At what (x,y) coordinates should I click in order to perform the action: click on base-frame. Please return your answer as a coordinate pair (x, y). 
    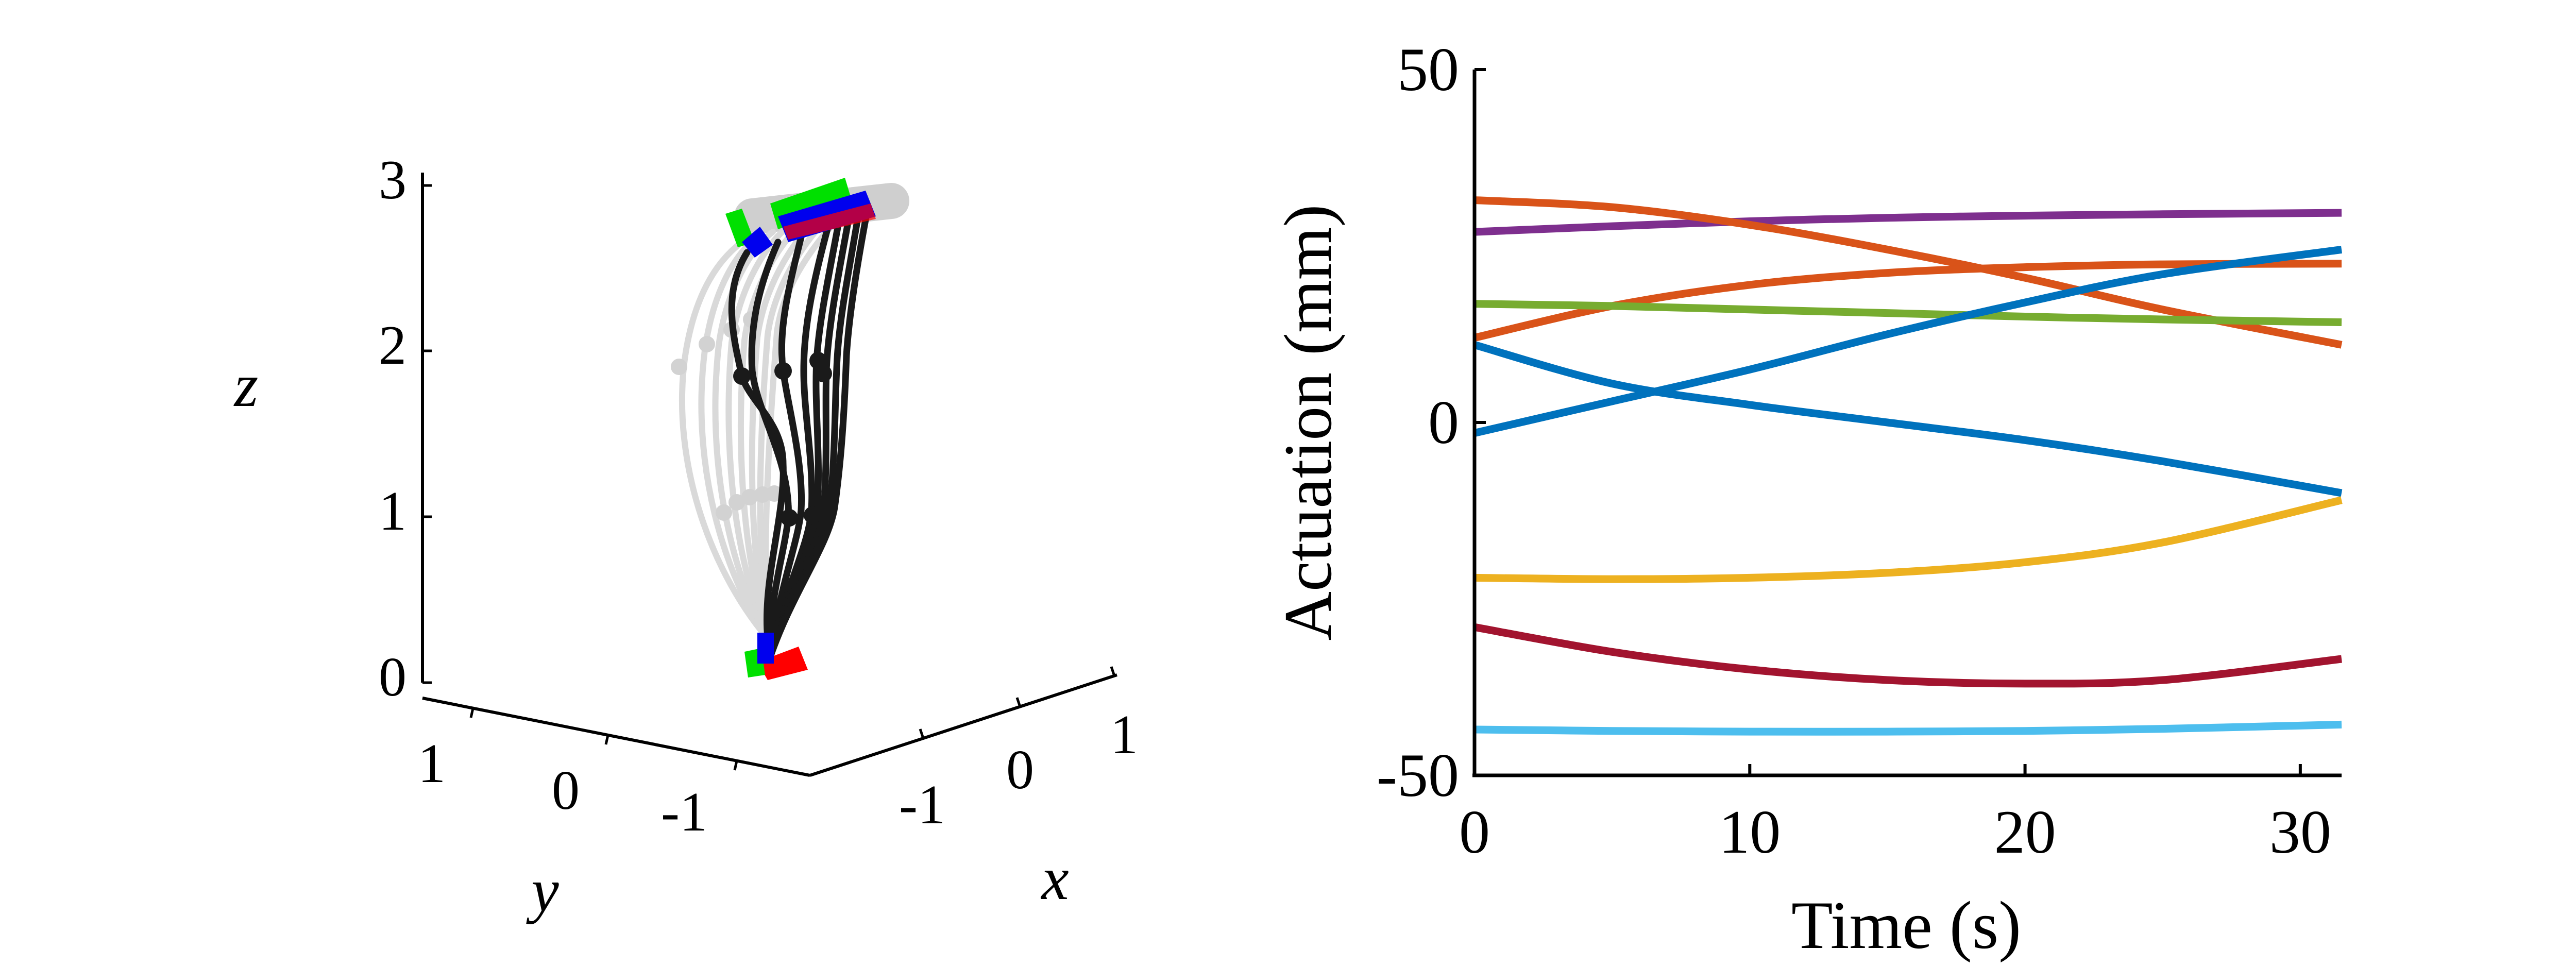
    Looking at the image, I should click on (776, 657).